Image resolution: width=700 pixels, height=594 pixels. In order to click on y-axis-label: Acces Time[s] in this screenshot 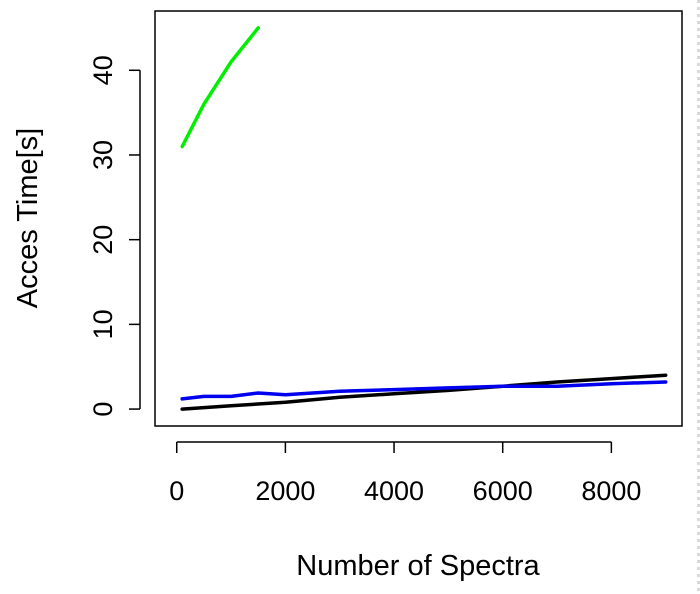, I will do `click(28, 218)`.